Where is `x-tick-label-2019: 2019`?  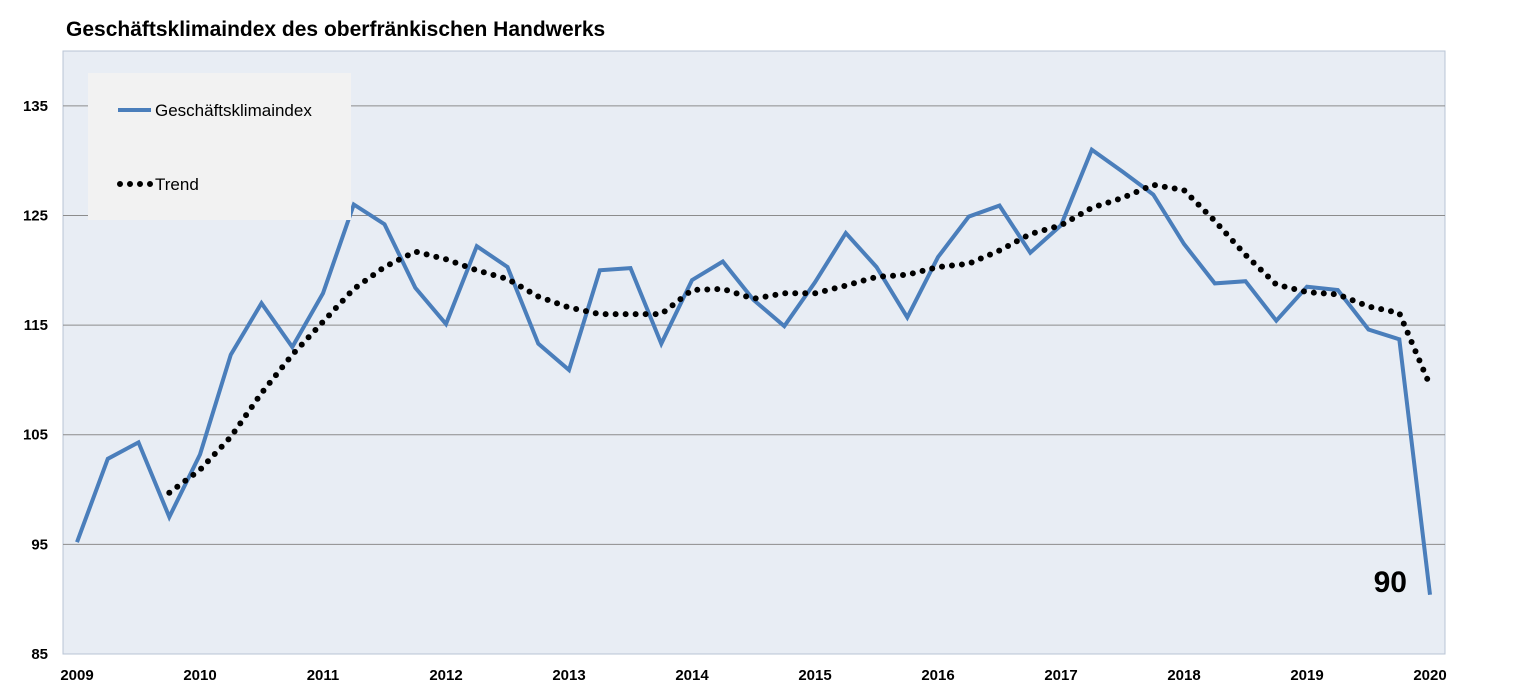
x-tick-label-2019: 2019 is located at coordinates (1306, 675).